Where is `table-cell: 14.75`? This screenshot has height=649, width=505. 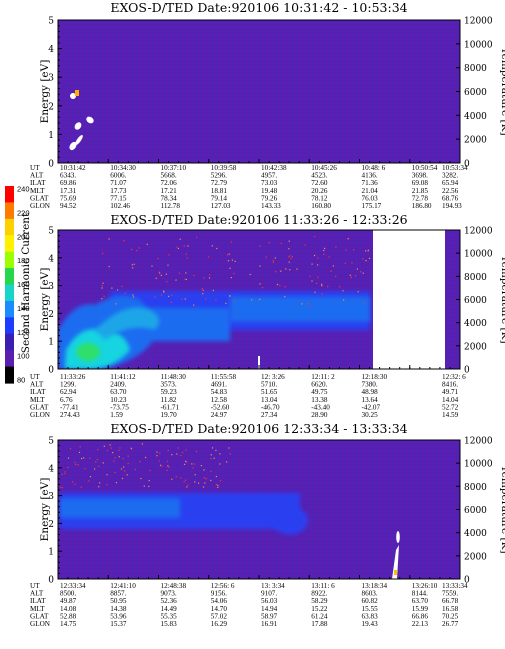 table-cell: 14.75 is located at coordinates (68, 624).